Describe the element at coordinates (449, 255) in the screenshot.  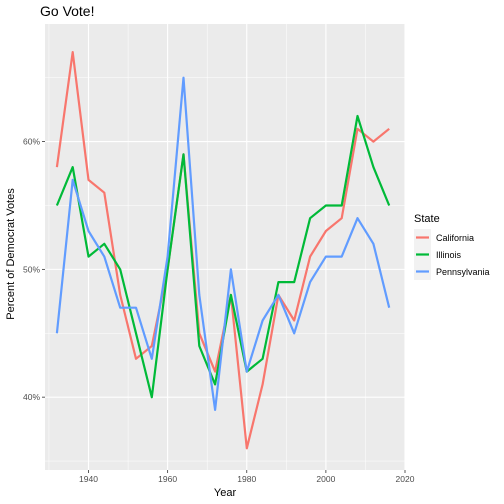
I see `legend-label-illinois: Illinois` at that location.